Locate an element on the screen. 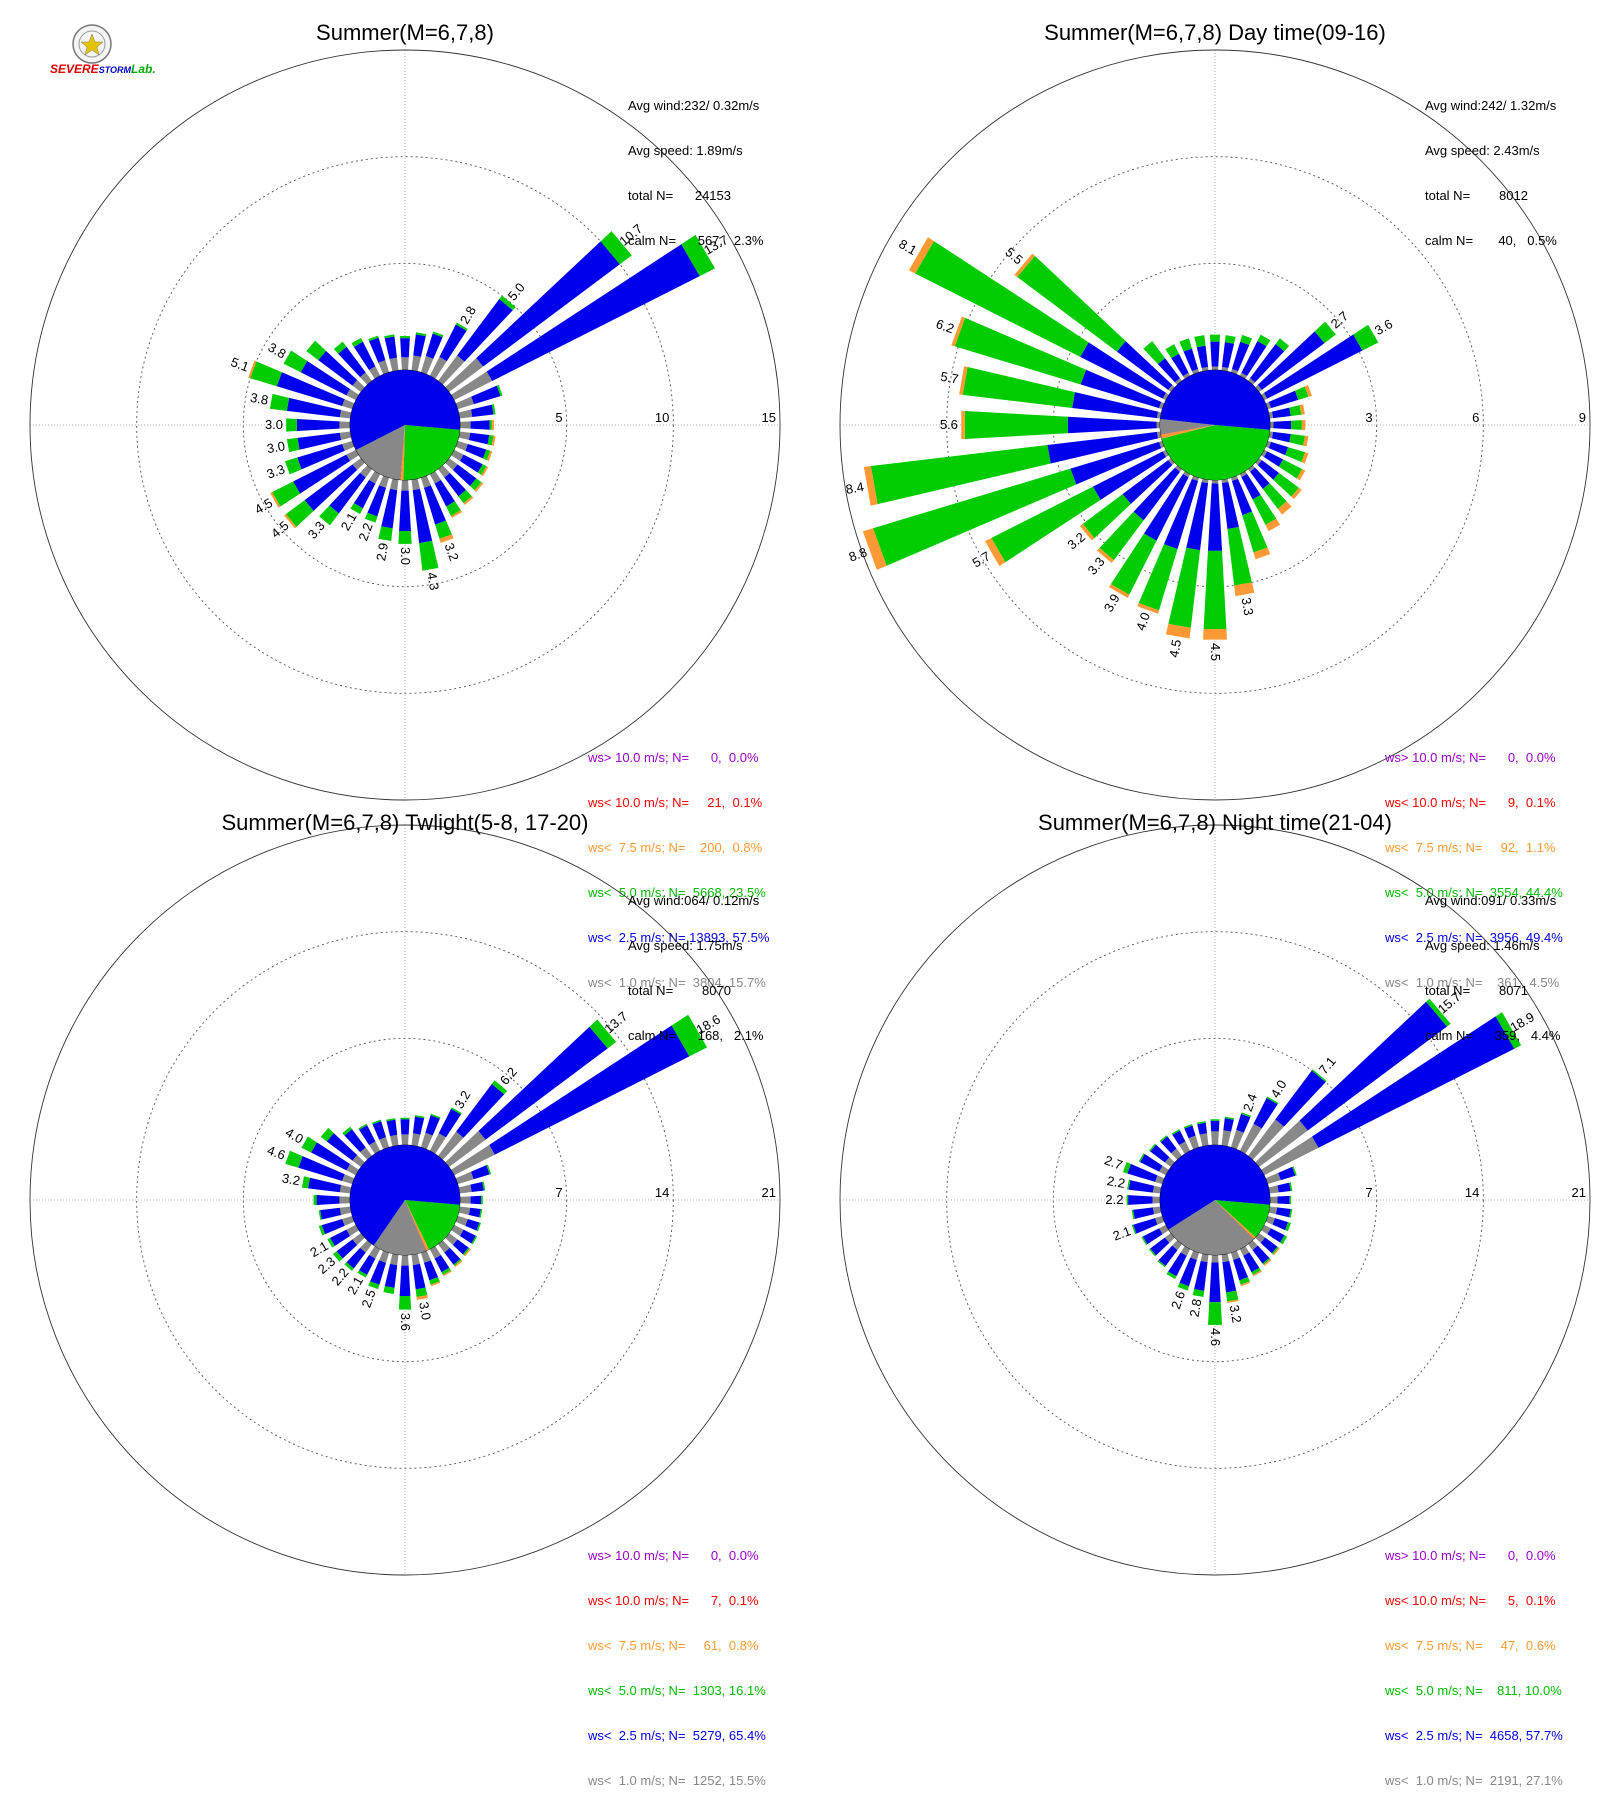  bar-label: 3.0 is located at coordinates (405, 556).